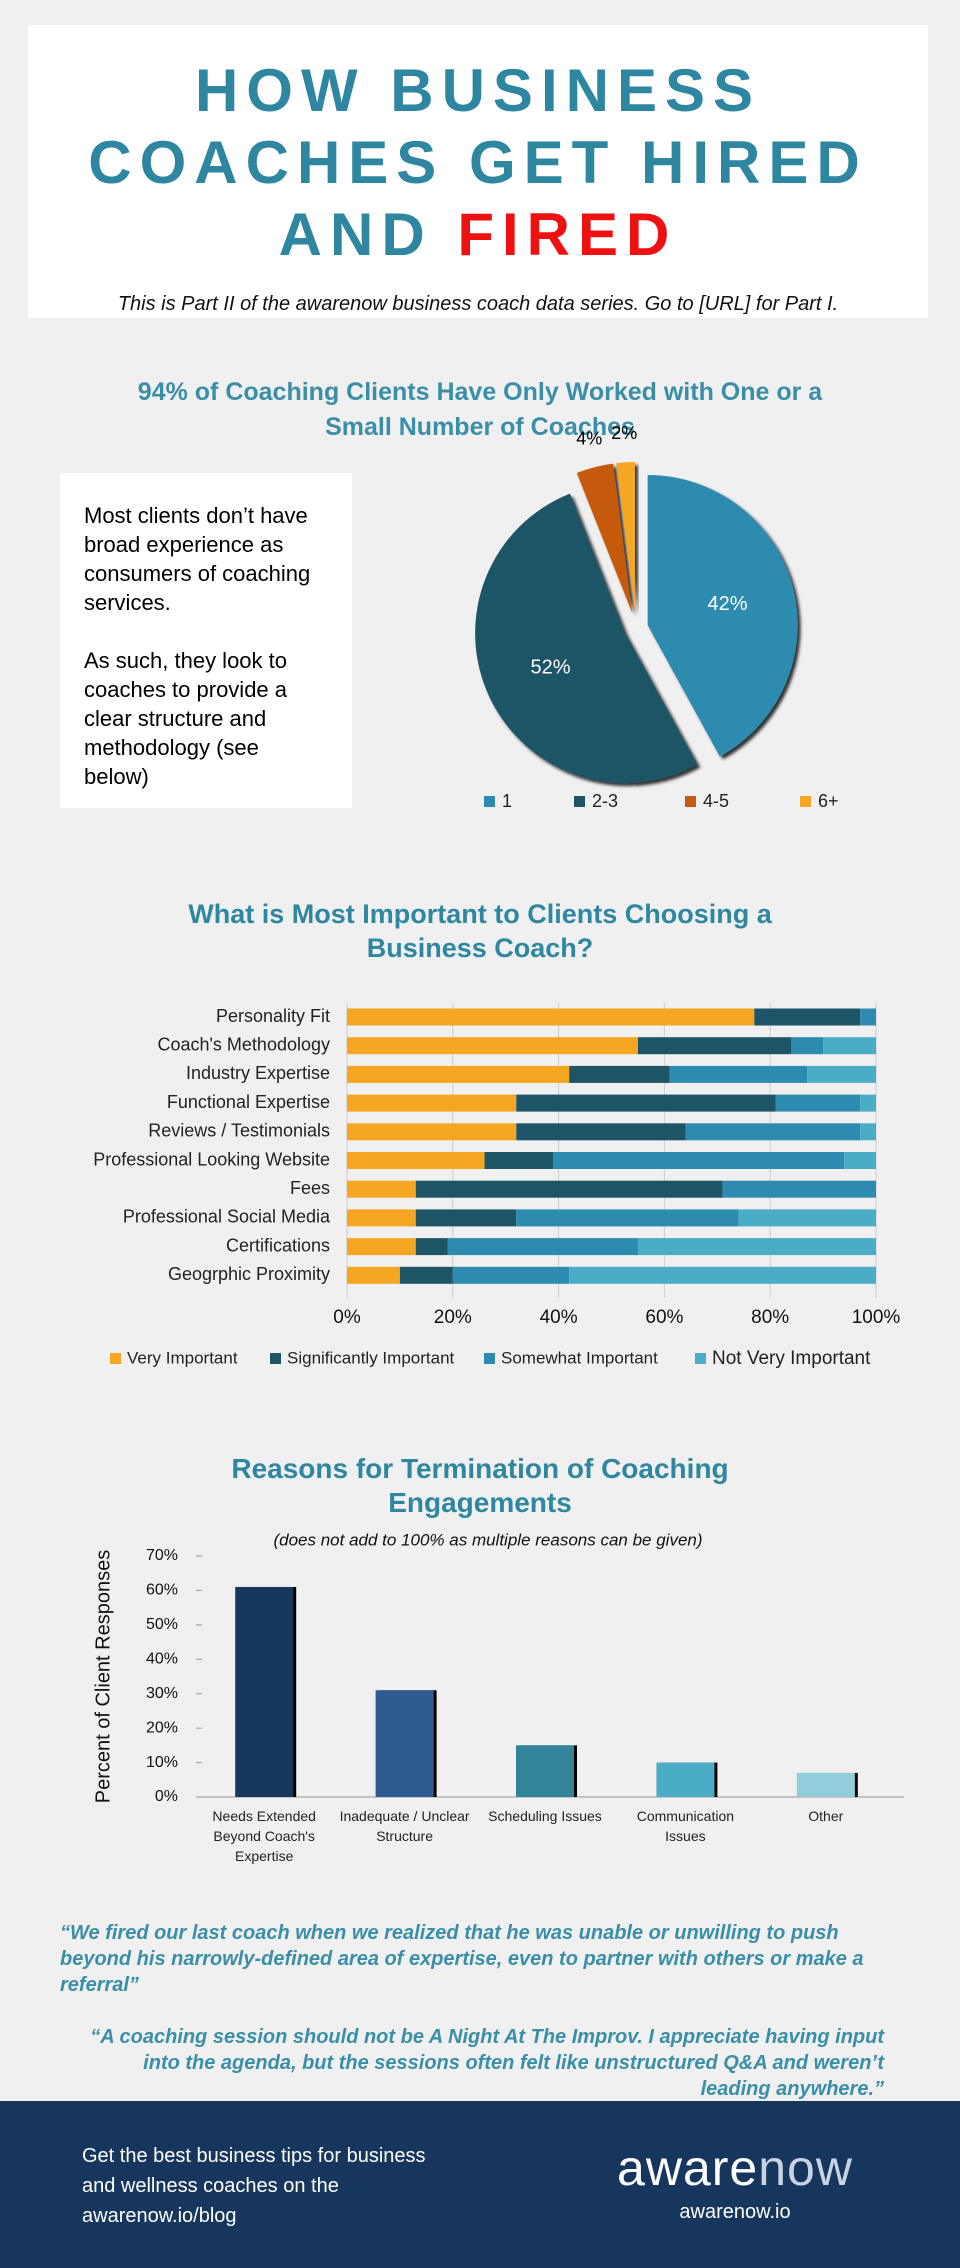 Image resolution: width=960 pixels, height=2268 pixels. Describe the element at coordinates (579, 1357) in the screenshot. I see `legend-label: Somewhat Important` at that location.